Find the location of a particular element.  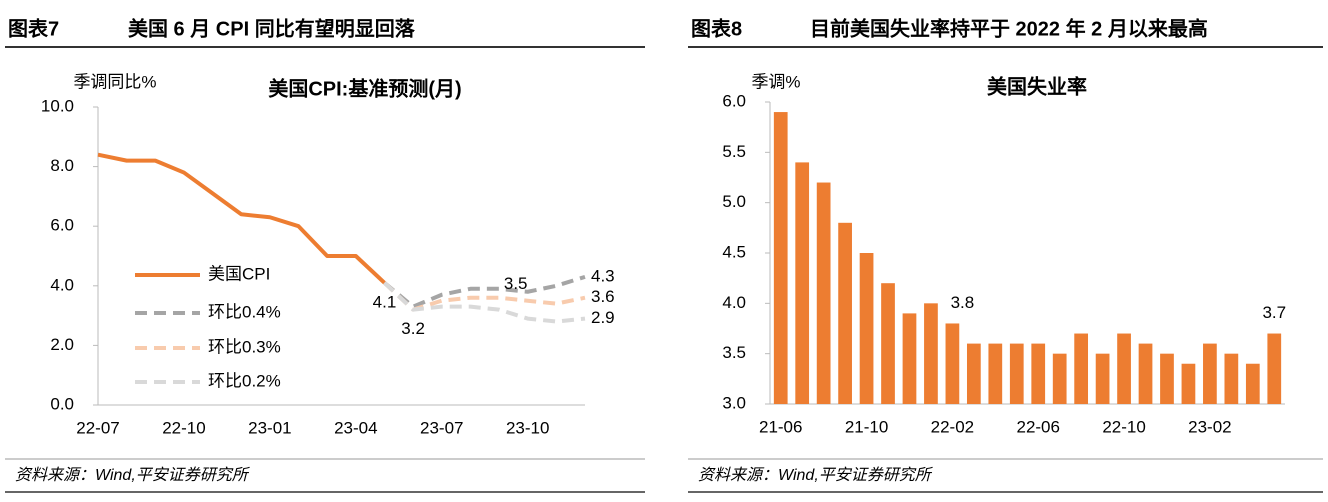

y-tick-label: 3.0 is located at coordinates (734, 402).